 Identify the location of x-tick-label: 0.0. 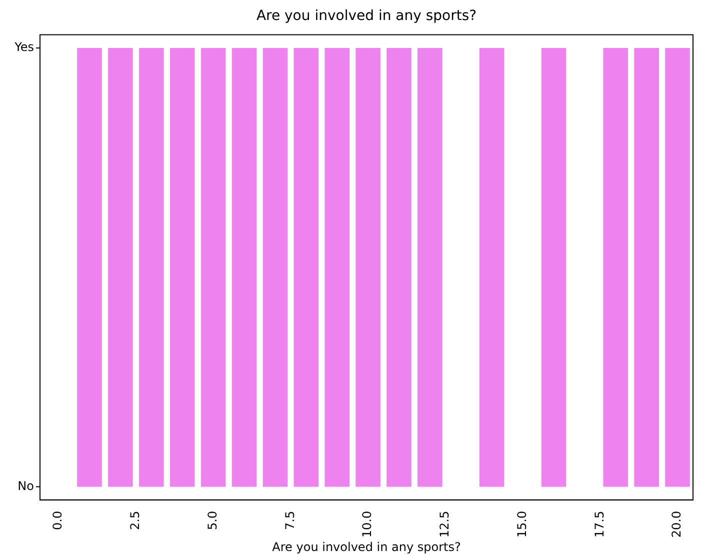
(57, 520).